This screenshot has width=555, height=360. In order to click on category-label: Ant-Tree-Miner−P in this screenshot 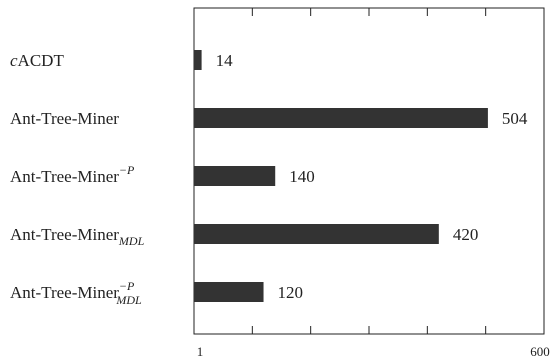, I will do `click(72, 174)`.